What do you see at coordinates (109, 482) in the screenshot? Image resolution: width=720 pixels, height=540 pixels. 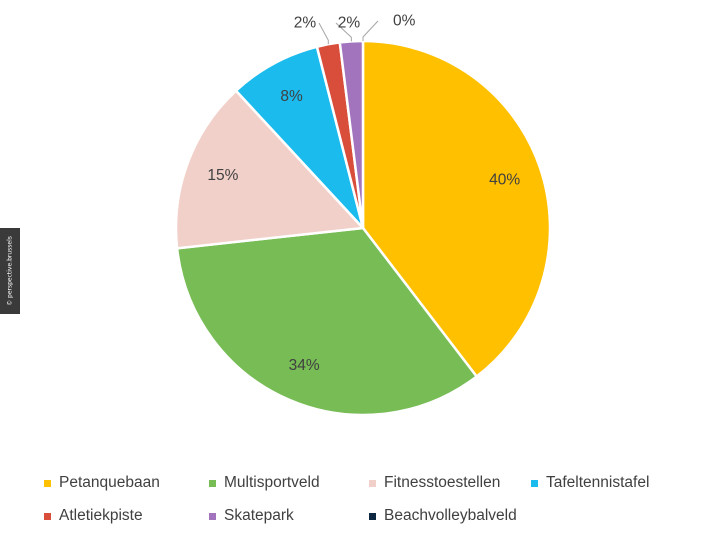 I see `legend-label: Petanquebaan` at bounding box center [109, 482].